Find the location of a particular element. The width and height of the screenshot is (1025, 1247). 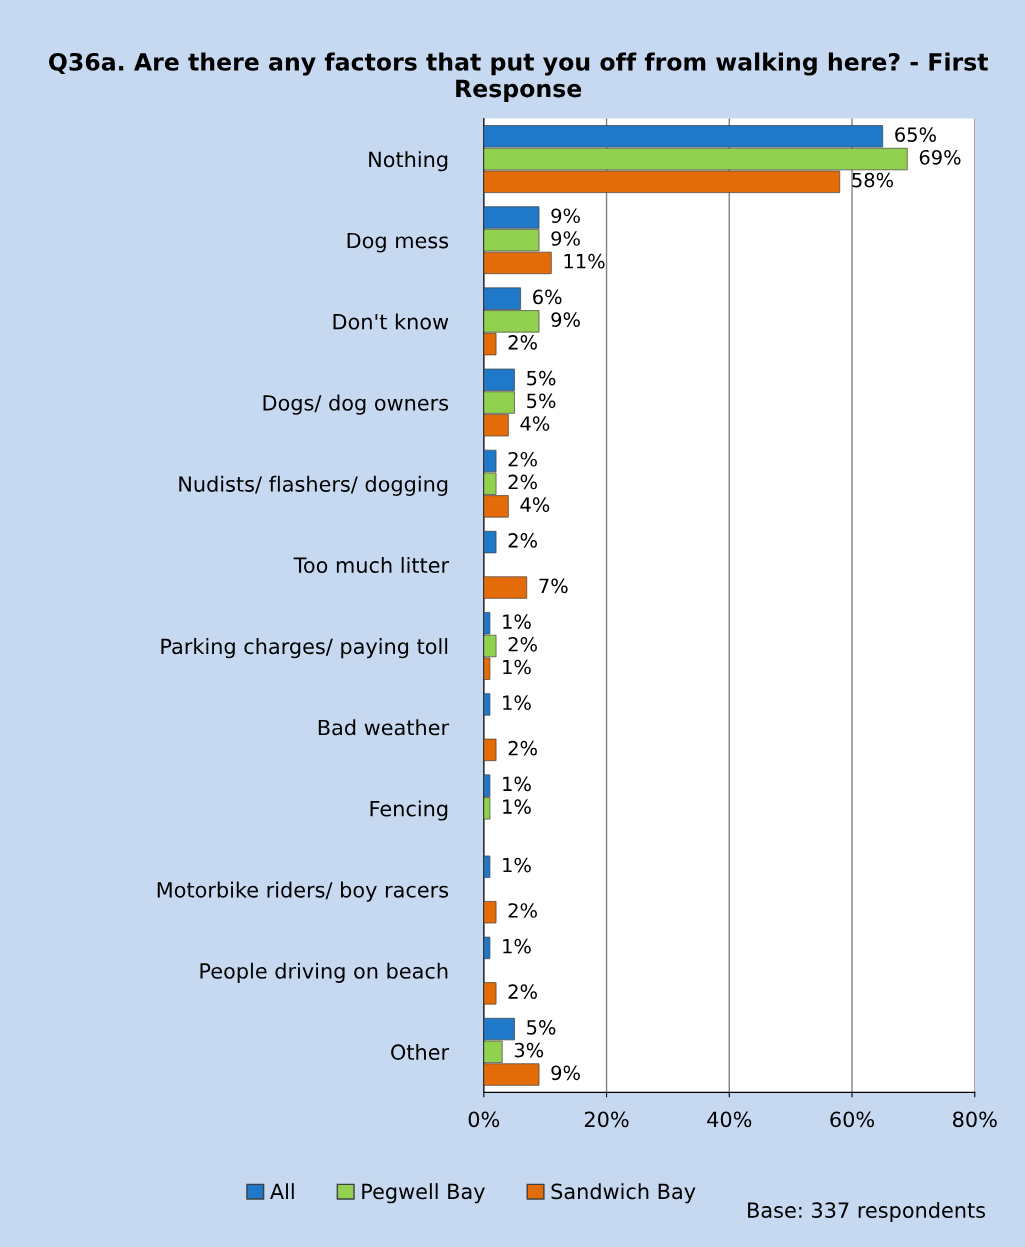

x-tick-label: 80% is located at coordinates (975, 1119).